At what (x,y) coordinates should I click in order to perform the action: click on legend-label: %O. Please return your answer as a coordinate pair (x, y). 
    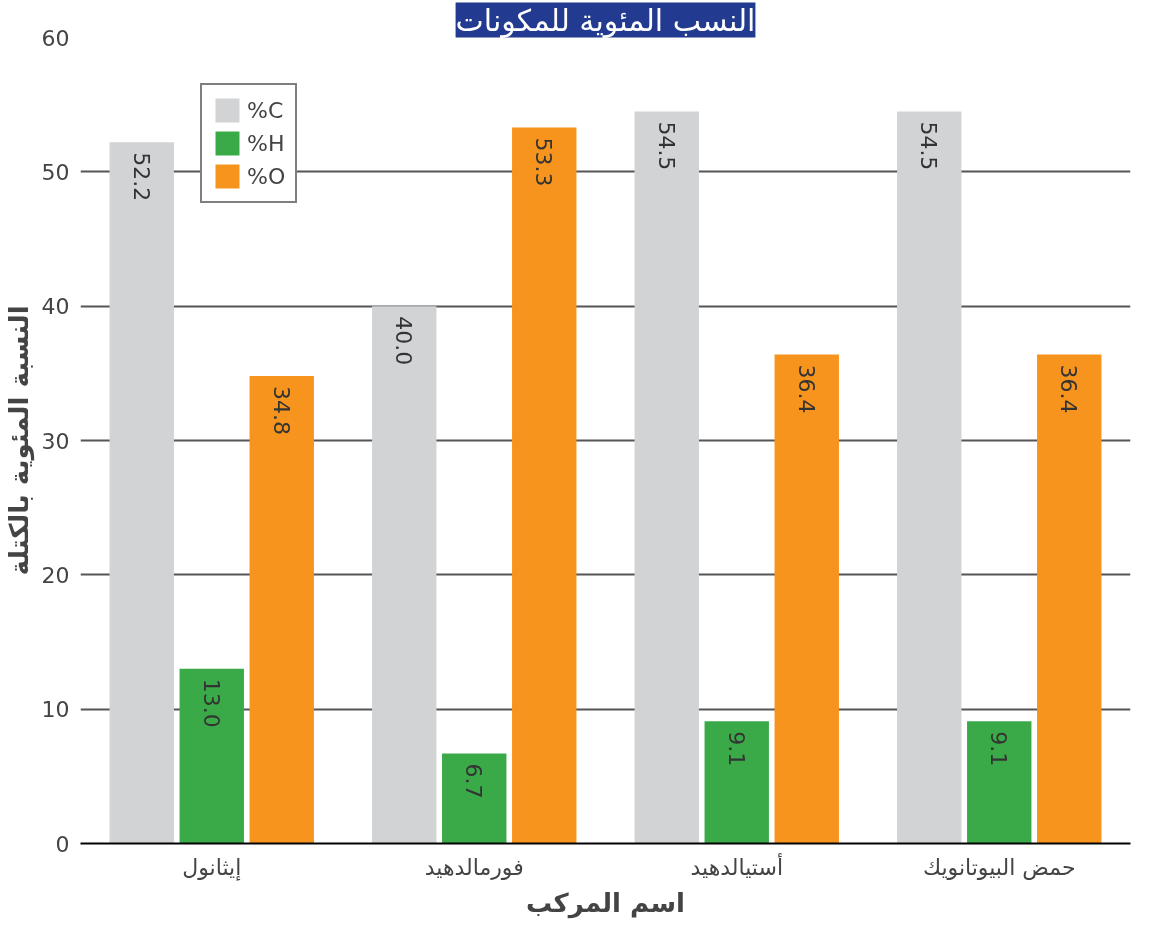
    Looking at the image, I should click on (266, 176).